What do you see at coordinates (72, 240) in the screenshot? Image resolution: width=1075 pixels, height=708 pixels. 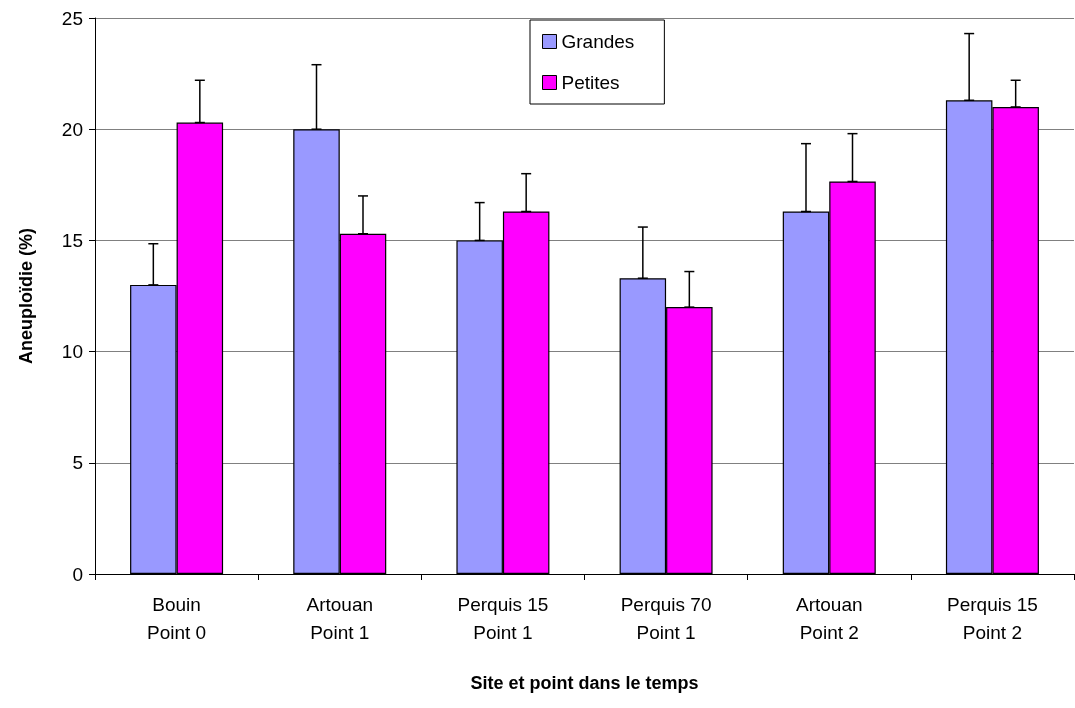 I see `y-tick-label: 15` at bounding box center [72, 240].